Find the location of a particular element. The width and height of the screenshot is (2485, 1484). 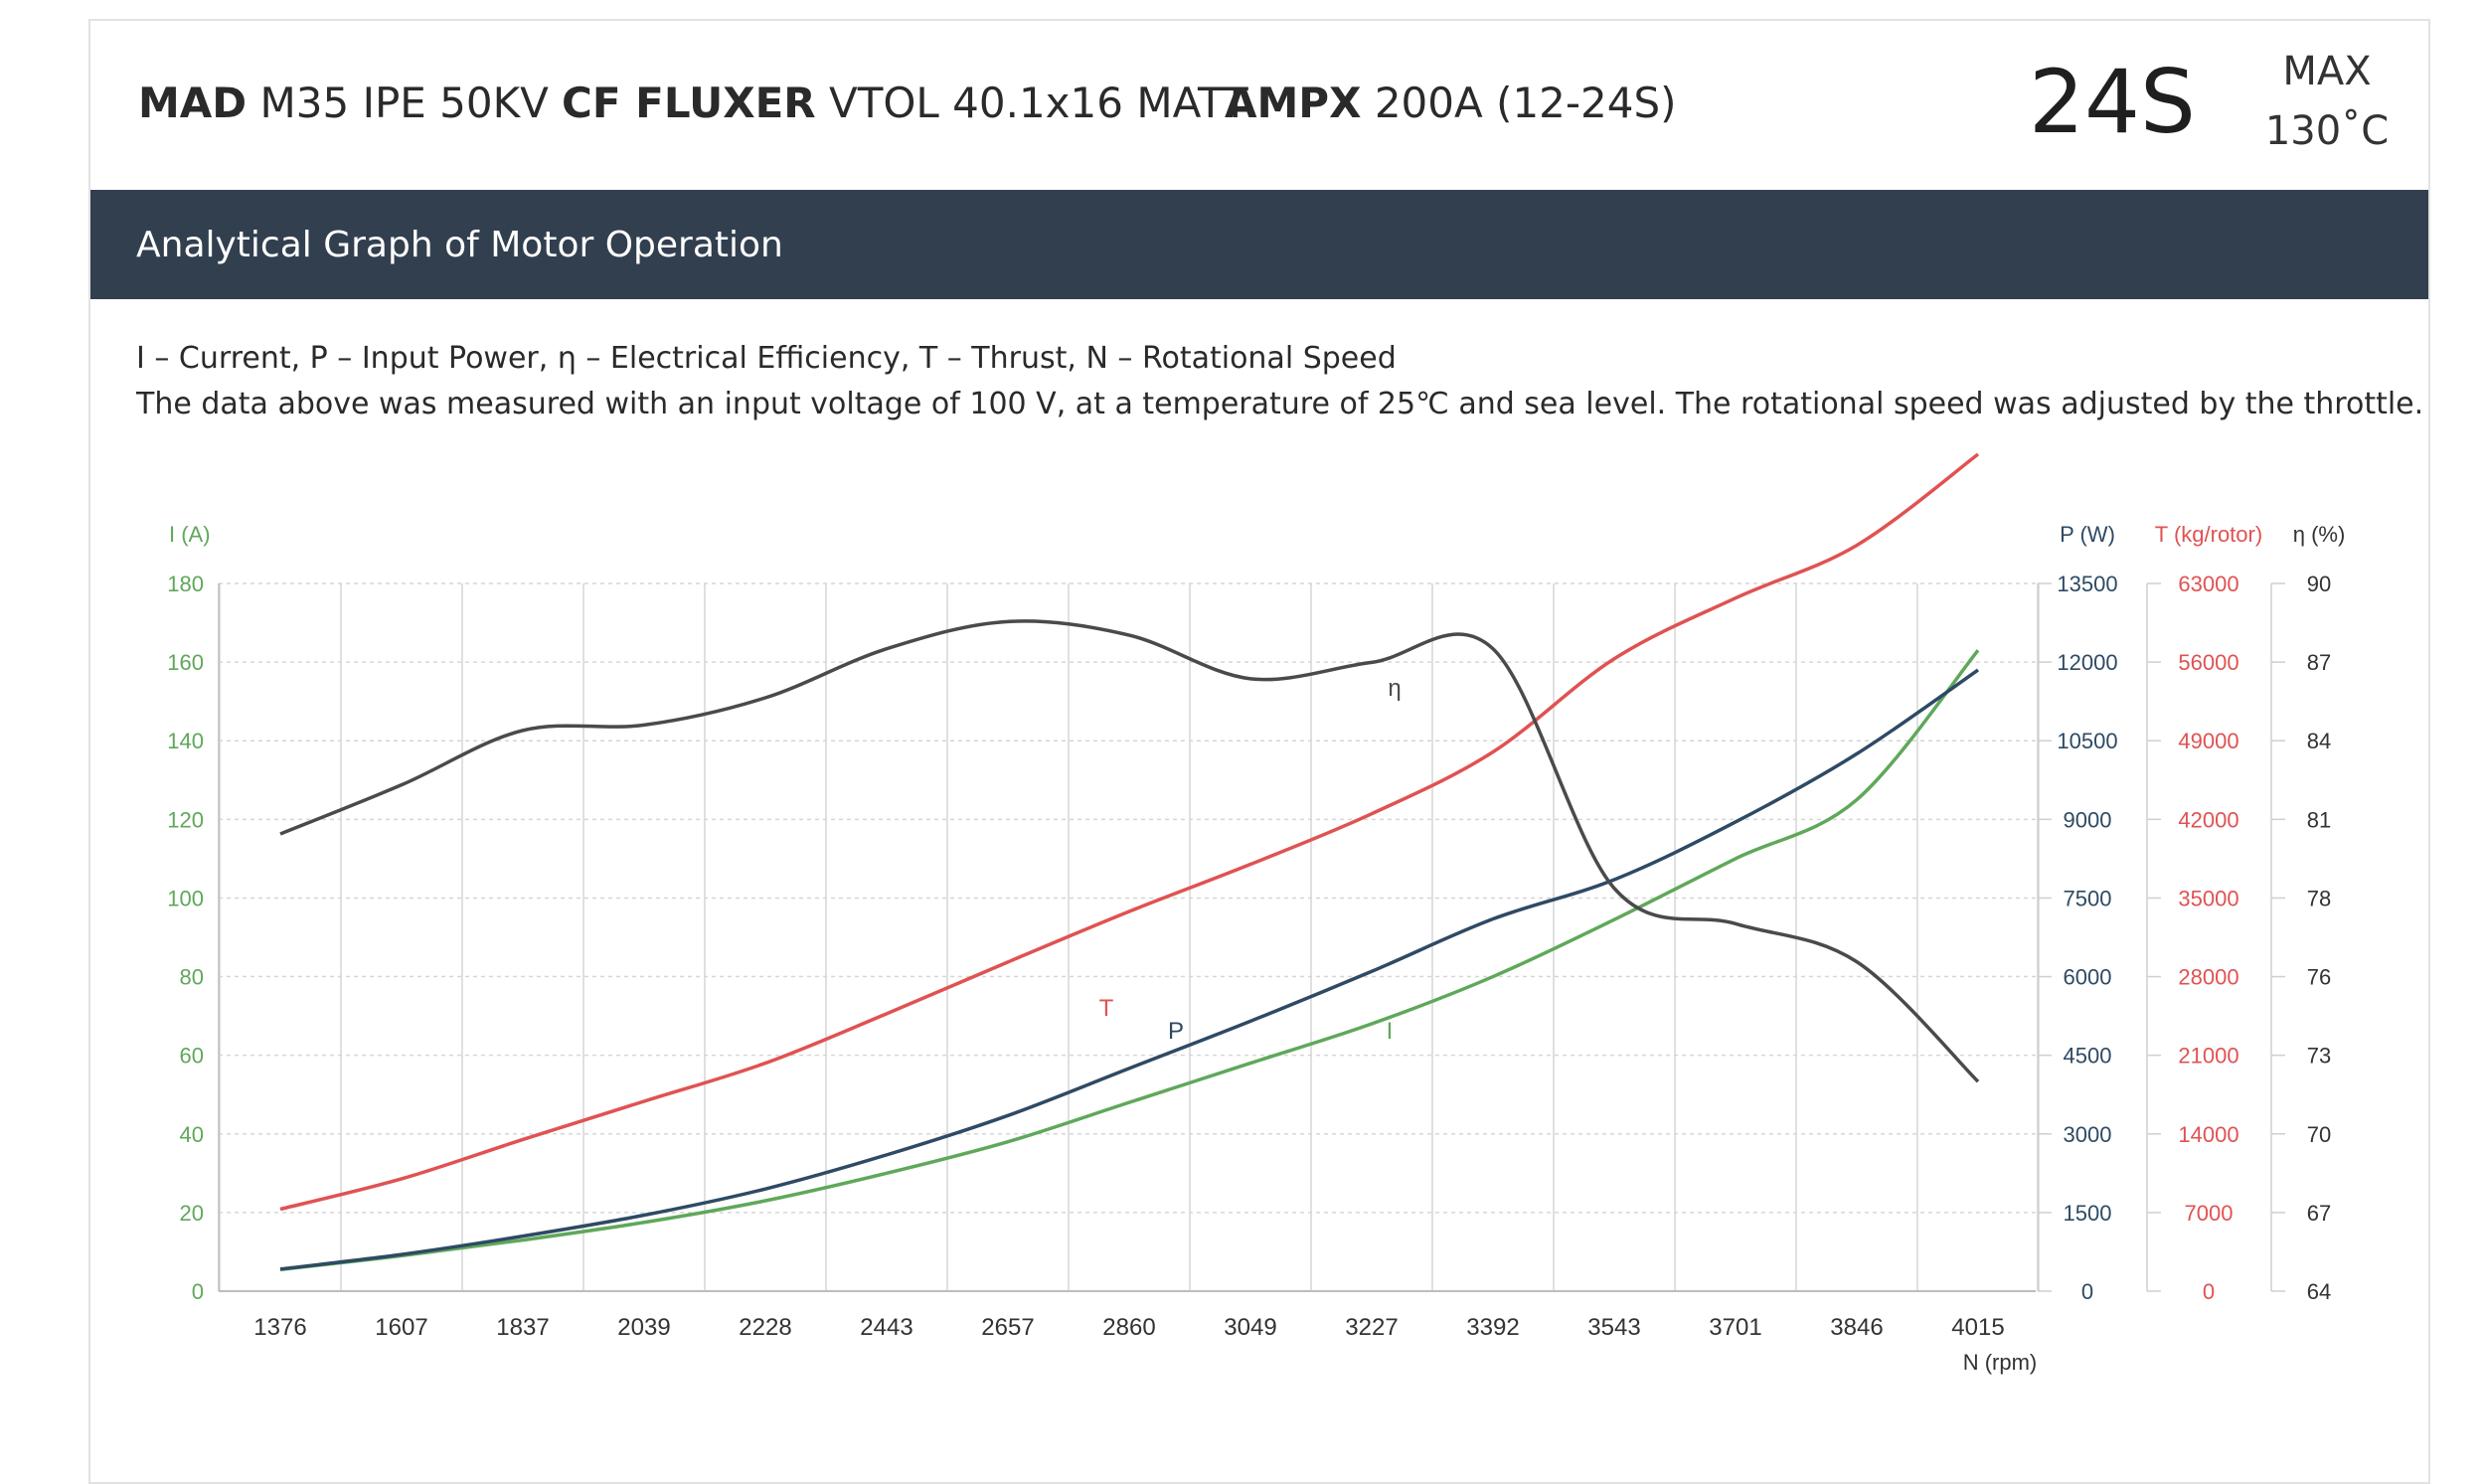

series-label-t: T is located at coordinates (1106, 1008).